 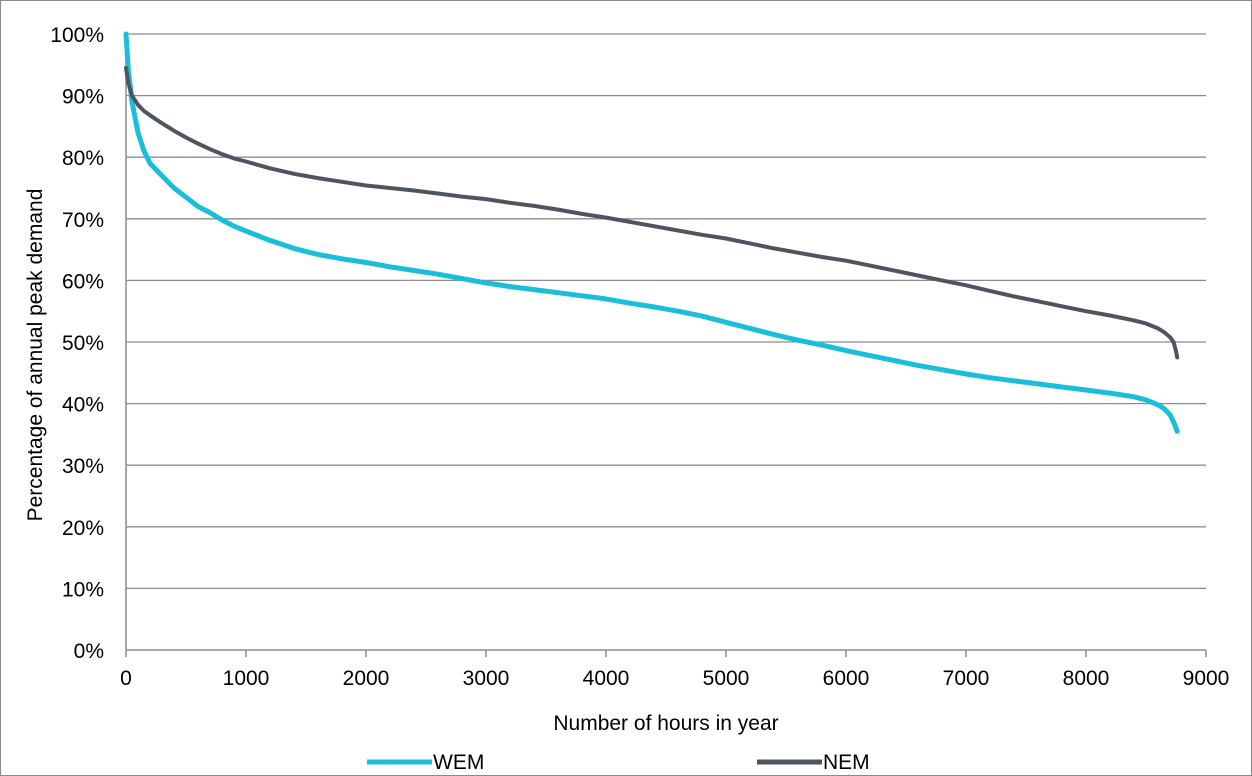 What do you see at coordinates (846, 762) in the screenshot?
I see `legend-label-nem: NEM` at bounding box center [846, 762].